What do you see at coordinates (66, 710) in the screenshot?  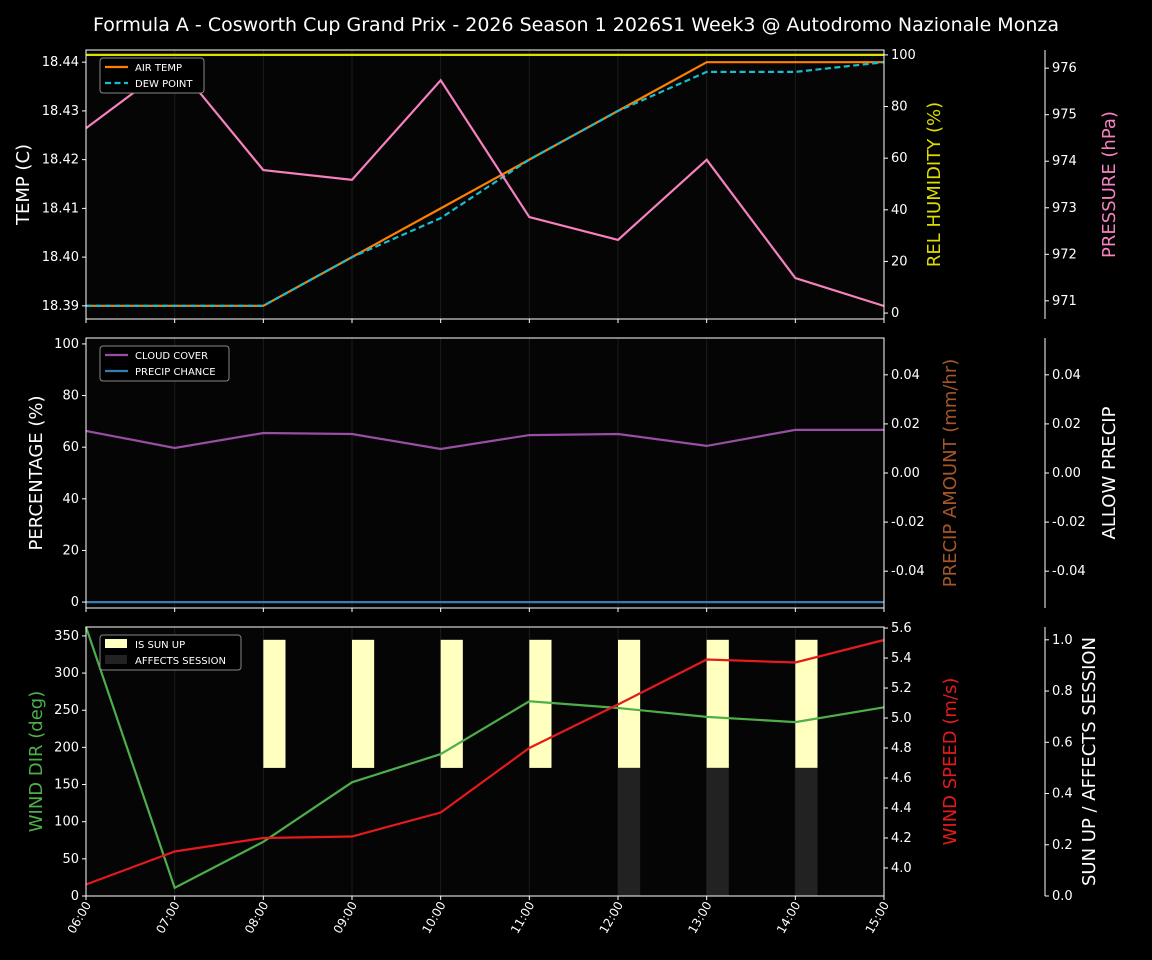 I see `y-axis-tick-label: 250` at bounding box center [66, 710].